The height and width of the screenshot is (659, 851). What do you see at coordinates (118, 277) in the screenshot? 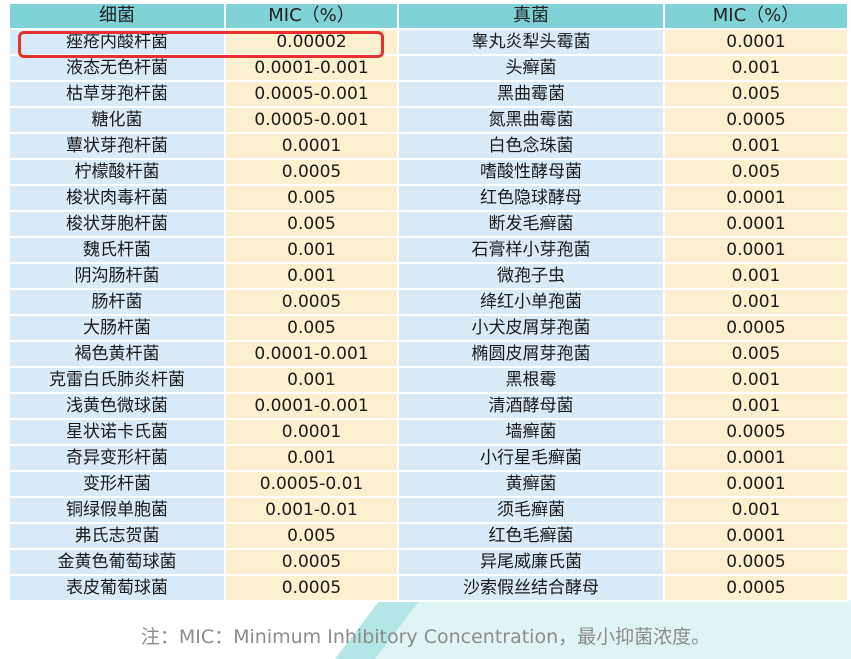
I see `bacteria-name-cell: 阴沟肠杆菌` at bounding box center [118, 277].